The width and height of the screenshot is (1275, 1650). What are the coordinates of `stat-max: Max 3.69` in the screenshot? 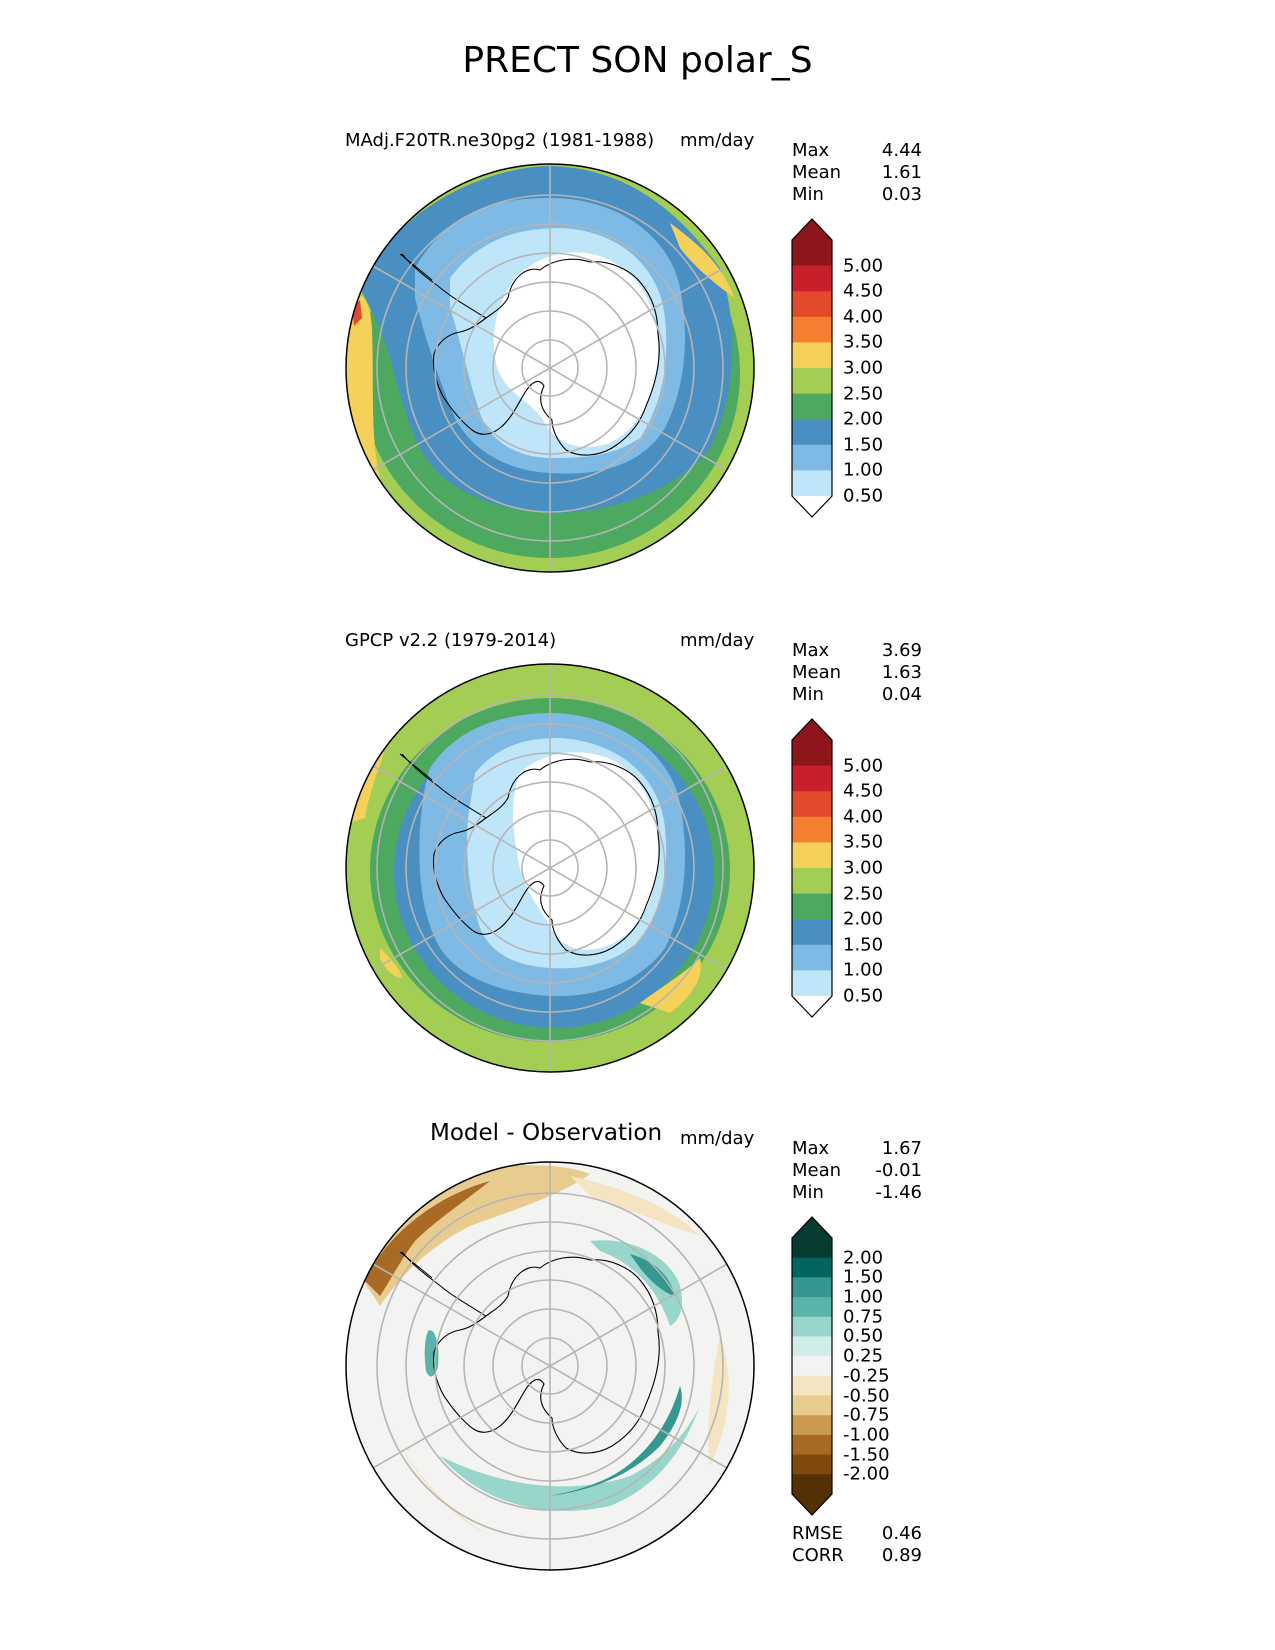 It's located at (857, 651).